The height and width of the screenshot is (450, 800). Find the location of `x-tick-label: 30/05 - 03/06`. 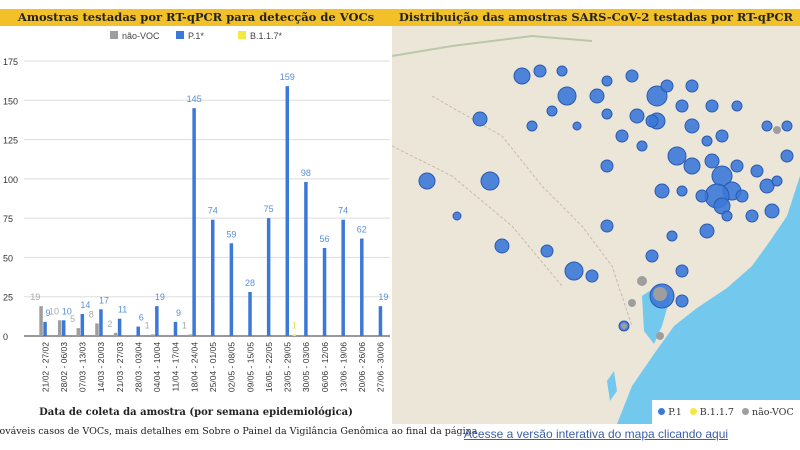

x-tick-label: 30/05 - 03/06 is located at coordinates (306, 367).